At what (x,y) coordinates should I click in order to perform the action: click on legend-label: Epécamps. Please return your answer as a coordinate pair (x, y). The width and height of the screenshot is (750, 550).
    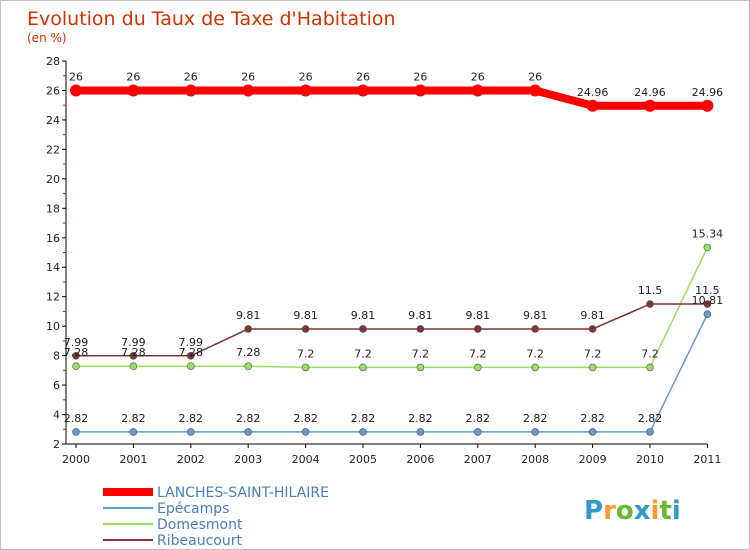
    Looking at the image, I should click on (193, 509).